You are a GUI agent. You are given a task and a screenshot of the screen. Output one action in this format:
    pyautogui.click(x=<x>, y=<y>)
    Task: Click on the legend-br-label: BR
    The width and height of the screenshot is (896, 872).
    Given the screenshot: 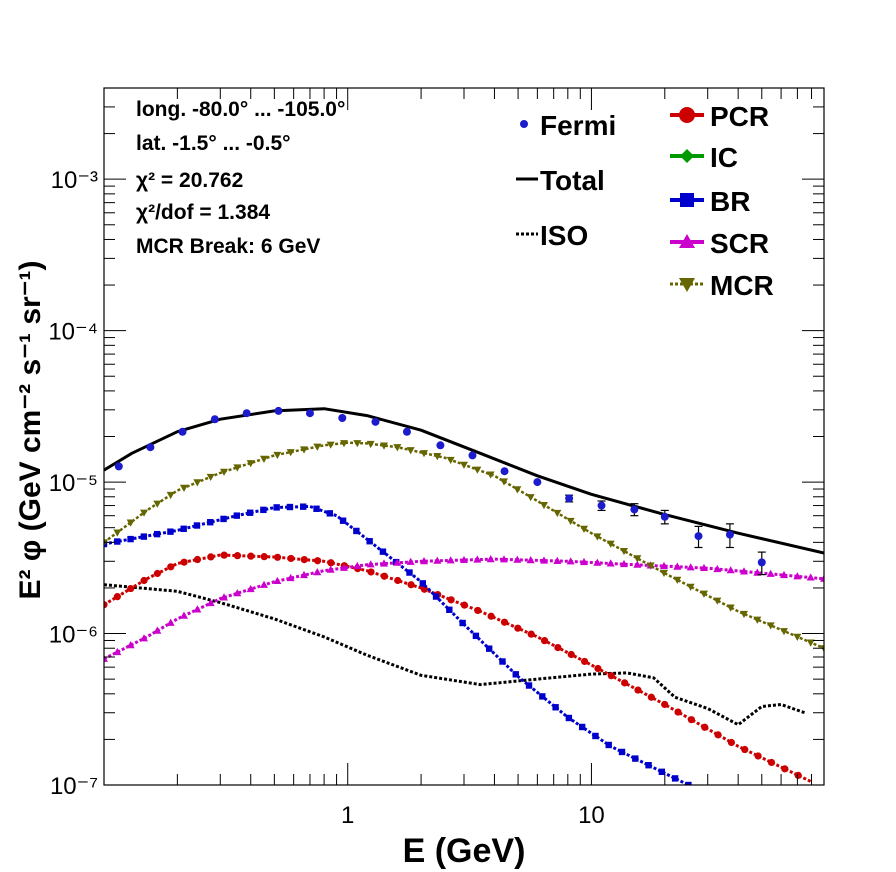 What is the action you would take?
    pyautogui.click(x=730, y=201)
    